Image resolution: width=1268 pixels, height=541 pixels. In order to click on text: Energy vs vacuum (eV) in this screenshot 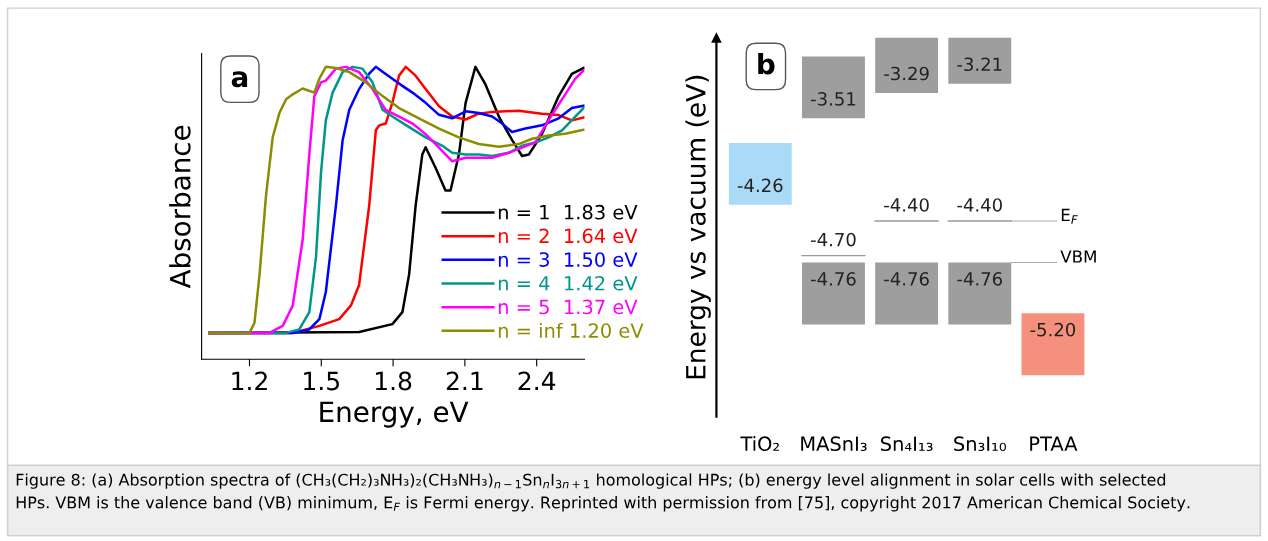, I will do `click(698, 227)`.